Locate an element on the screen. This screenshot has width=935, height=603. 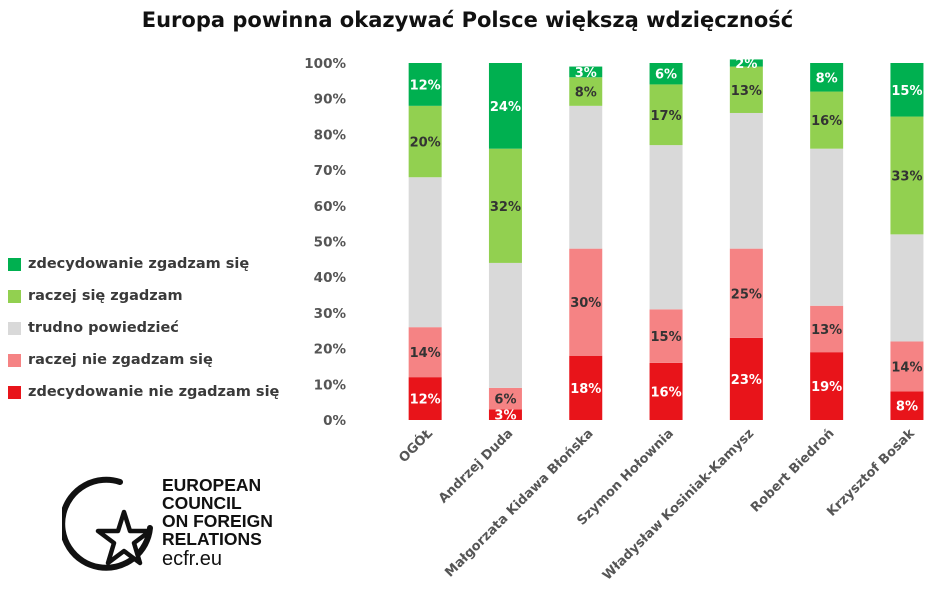
legend-label: raczej się zgadzam is located at coordinates (105, 296).